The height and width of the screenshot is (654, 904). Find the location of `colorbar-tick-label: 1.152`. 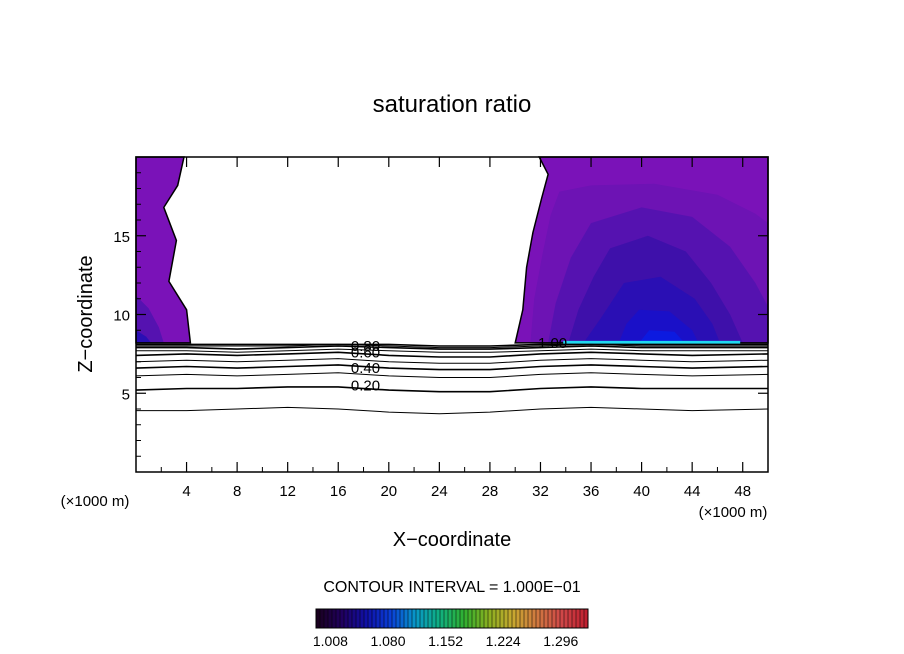

colorbar-tick-label: 1.152 is located at coordinates (445, 641).